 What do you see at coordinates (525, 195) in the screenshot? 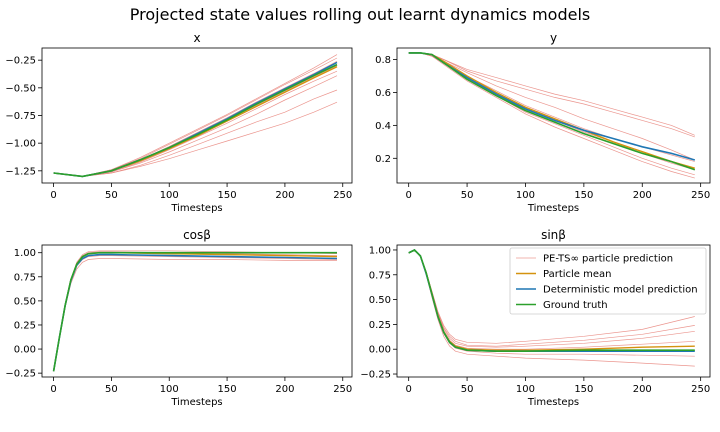
I see `x-tick-label-1-2: 100` at bounding box center [525, 195].